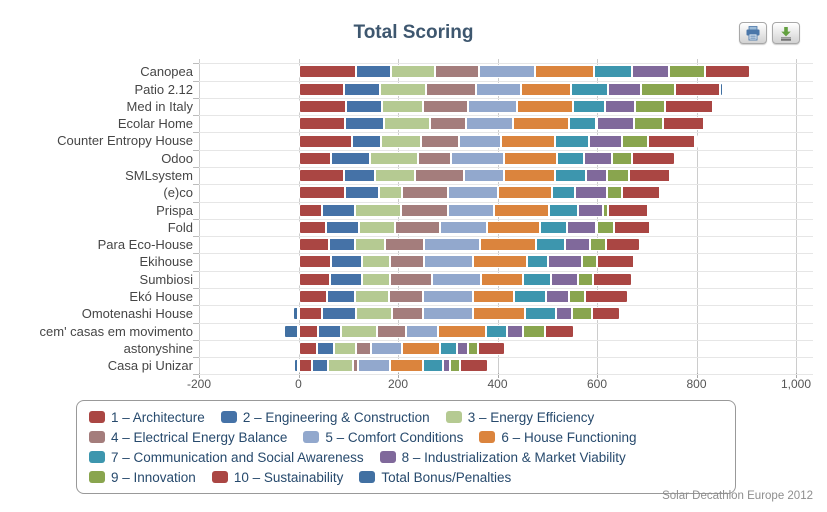 The height and width of the screenshot is (512, 827). What do you see at coordinates (188, 437) in the screenshot?
I see `legend-item: 4 – Electrical Energy Balance` at bounding box center [188, 437].